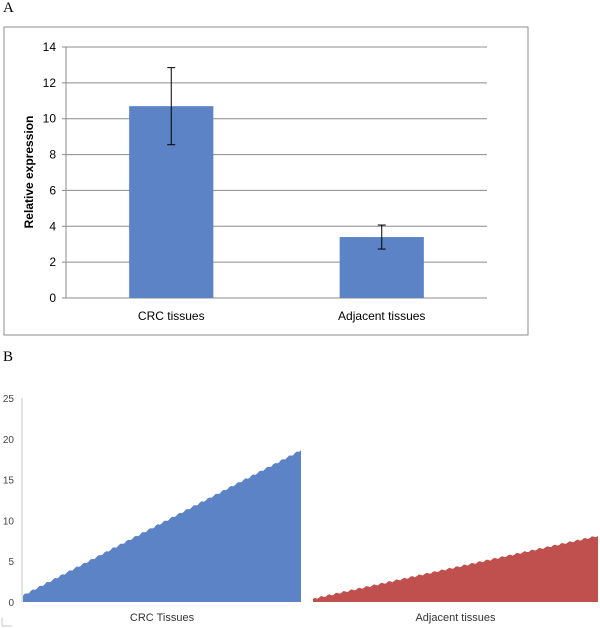 The width and height of the screenshot is (600, 628). What do you see at coordinates (52, 190) in the screenshot?
I see `chart-a-y-tick-label: 6` at bounding box center [52, 190].